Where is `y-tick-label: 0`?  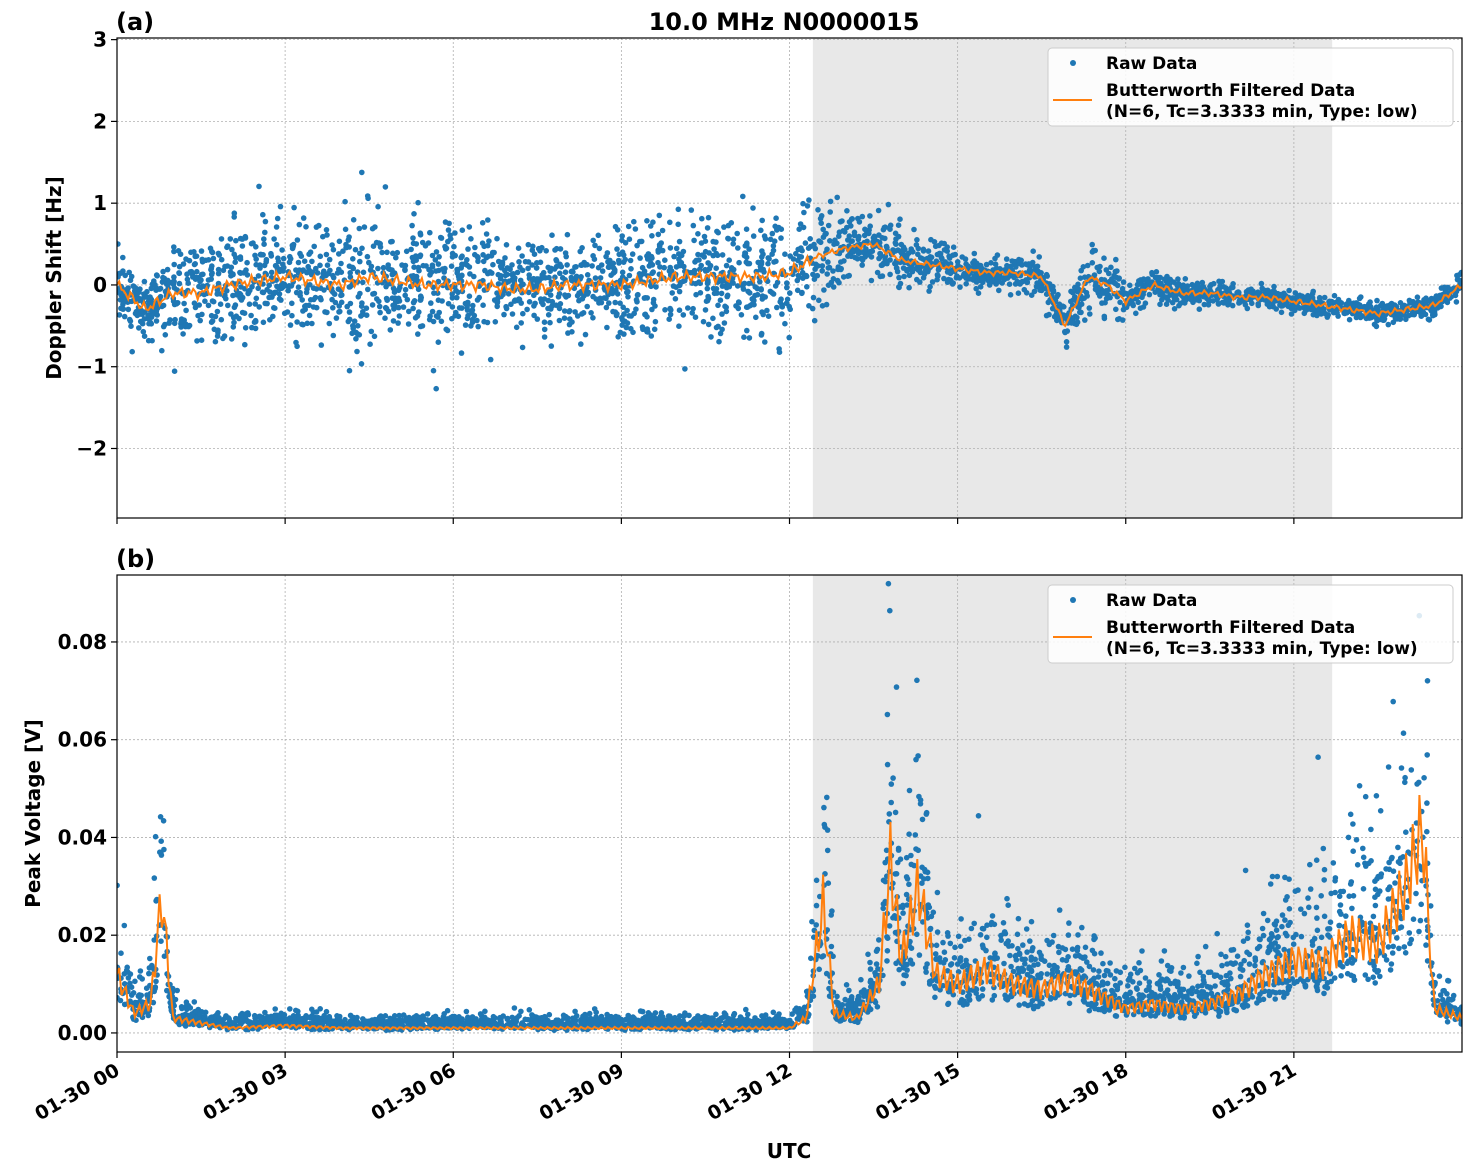 y-tick-label: 0 is located at coordinates (100, 285).